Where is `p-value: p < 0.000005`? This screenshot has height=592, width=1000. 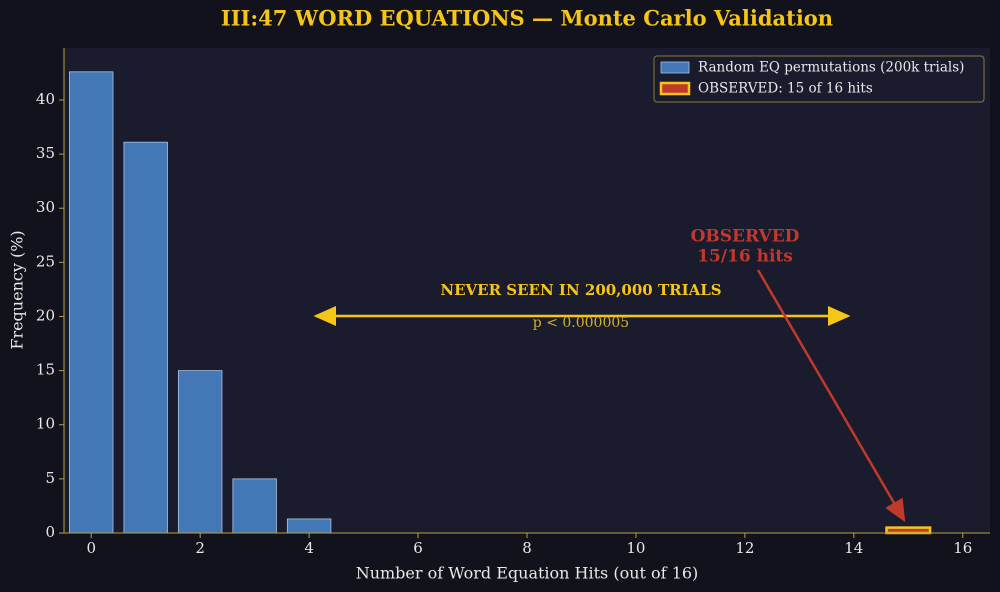 p-value: p < 0.000005 is located at coordinates (581, 323).